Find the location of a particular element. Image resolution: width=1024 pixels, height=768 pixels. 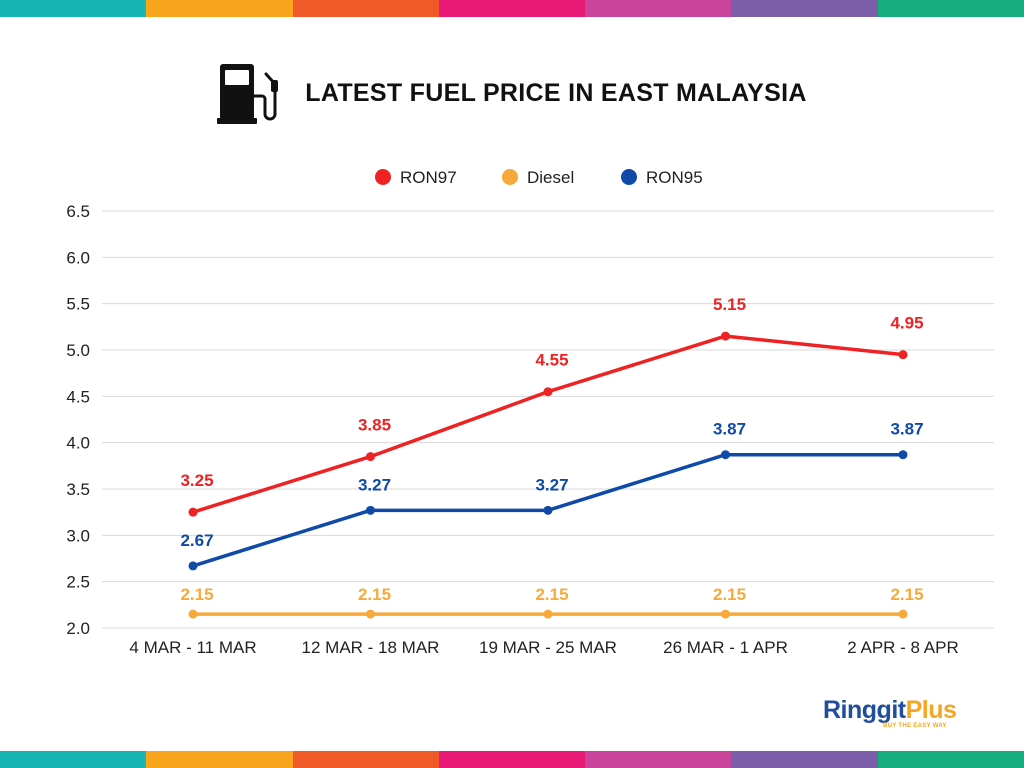

y-tick-label: 4.5 is located at coordinates (78, 396).